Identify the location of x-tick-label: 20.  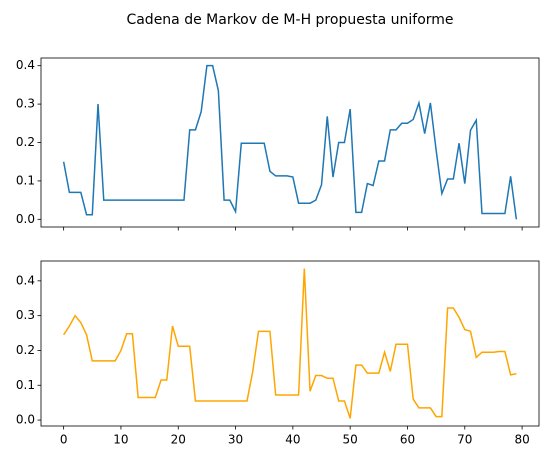
(178, 440).